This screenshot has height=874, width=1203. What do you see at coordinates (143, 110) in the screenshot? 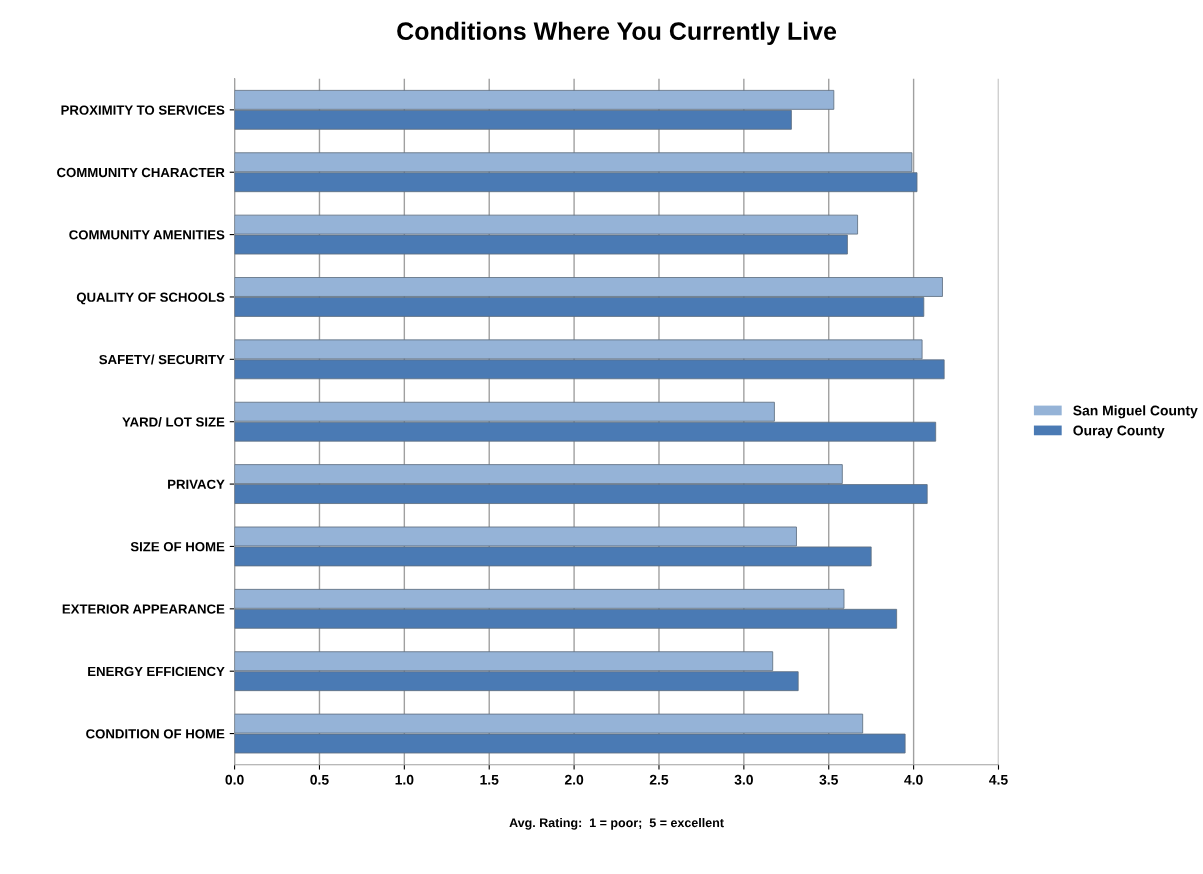
I see `y-tick-label: PROXIMITY TO SERVICES` at bounding box center [143, 110].